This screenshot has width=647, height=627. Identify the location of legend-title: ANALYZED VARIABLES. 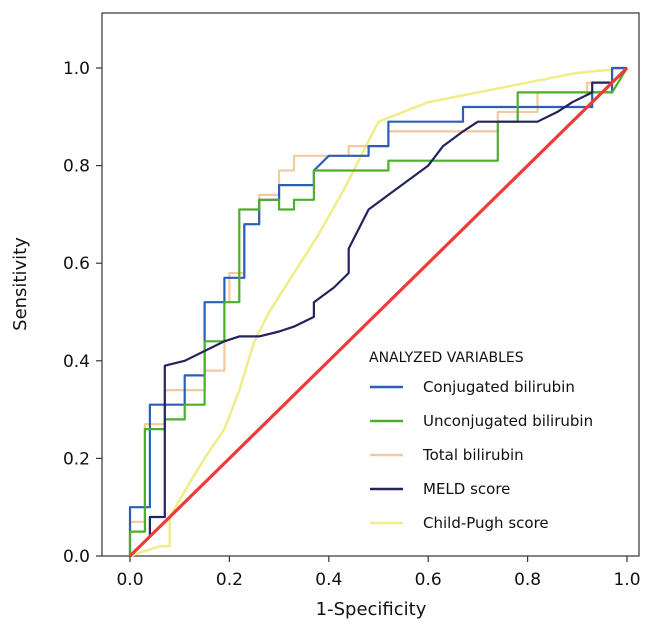
(446, 358).